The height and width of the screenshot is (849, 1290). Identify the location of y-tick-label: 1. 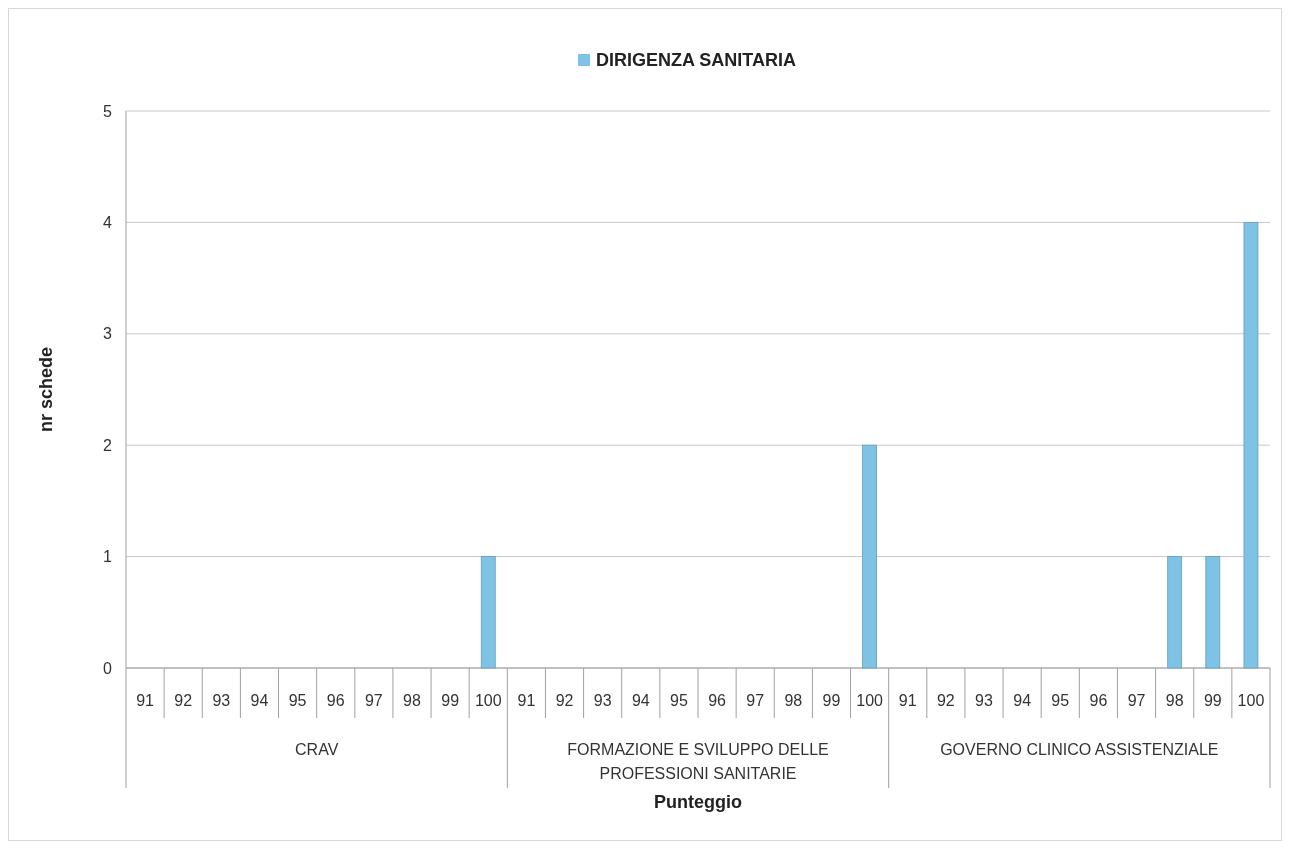
(108, 557).